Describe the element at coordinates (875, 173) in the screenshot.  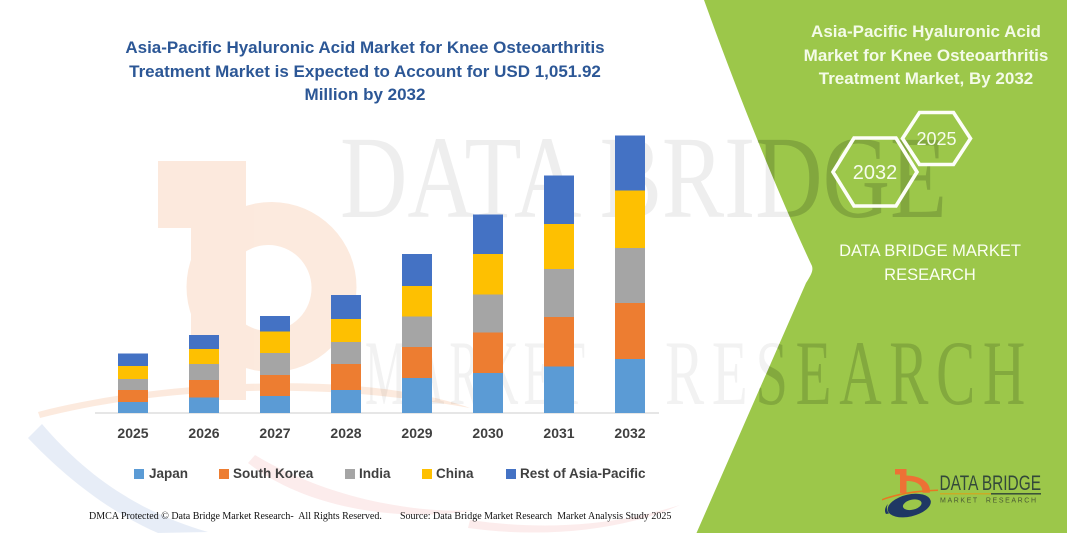
I see `svg-text: 2032` at that location.